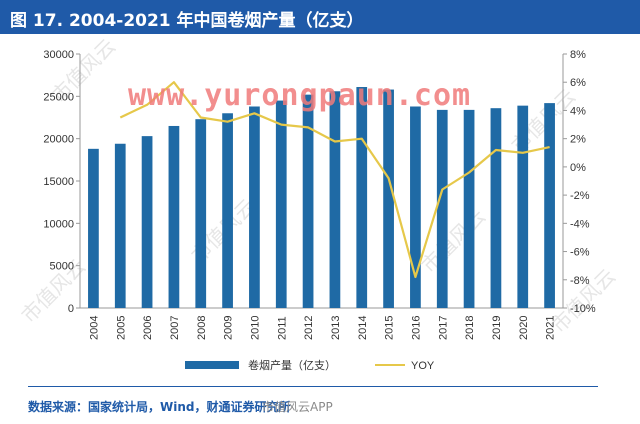 This screenshot has height=424, width=640. I want to click on x-tick-label: 2009, so click(229, 328).